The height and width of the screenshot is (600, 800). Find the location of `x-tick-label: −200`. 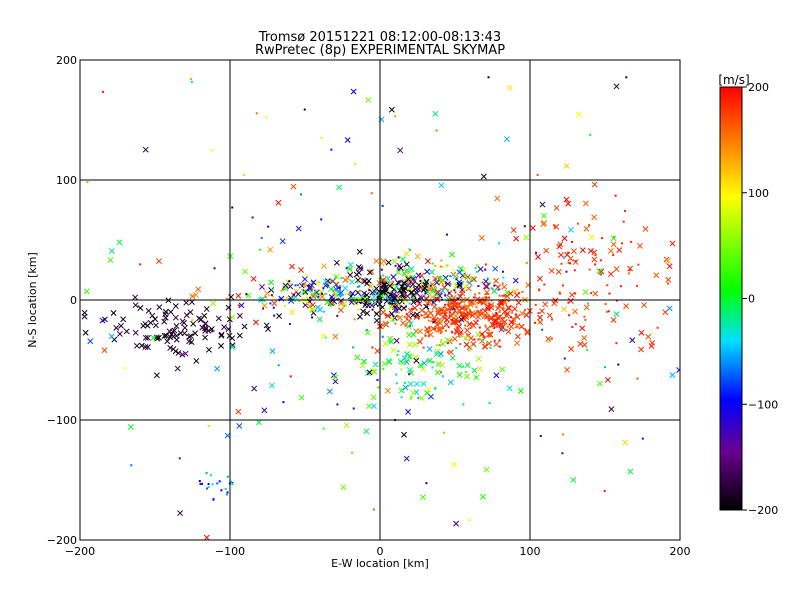

x-tick-label: −200 is located at coordinates (80, 551).